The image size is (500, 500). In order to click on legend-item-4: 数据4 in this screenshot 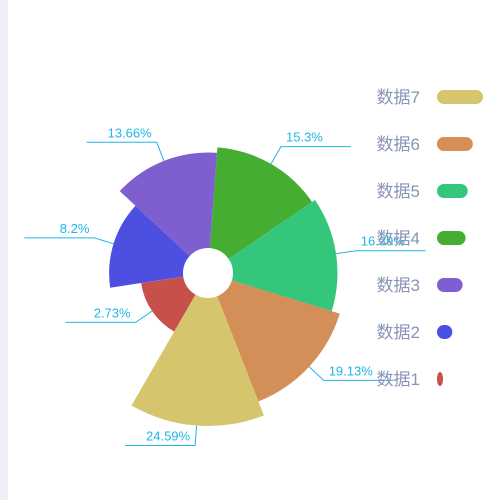, I will do `click(421, 238)`.